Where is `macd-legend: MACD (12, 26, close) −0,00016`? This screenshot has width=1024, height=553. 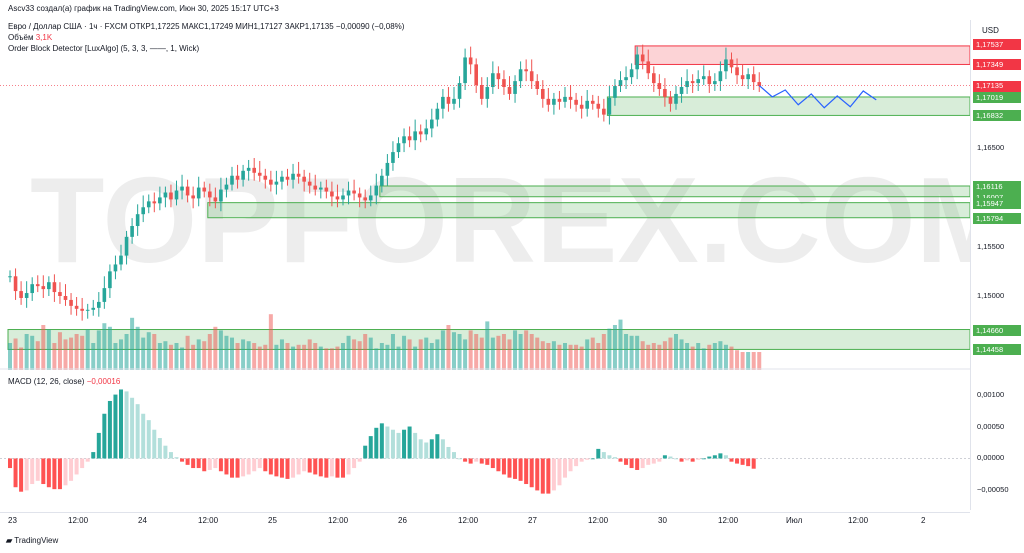
macd-legend: MACD (12, 26, close) −0,00016 is located at coordinates (64, 381).